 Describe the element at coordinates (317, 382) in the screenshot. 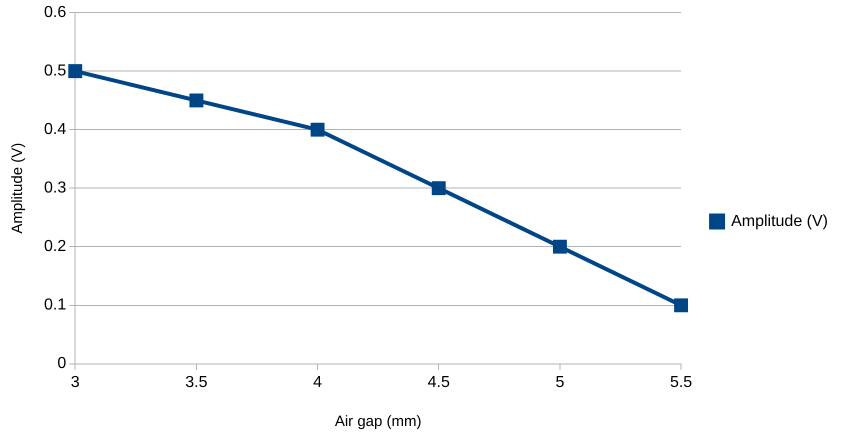

I see `x-tick-label: 4` at that location.